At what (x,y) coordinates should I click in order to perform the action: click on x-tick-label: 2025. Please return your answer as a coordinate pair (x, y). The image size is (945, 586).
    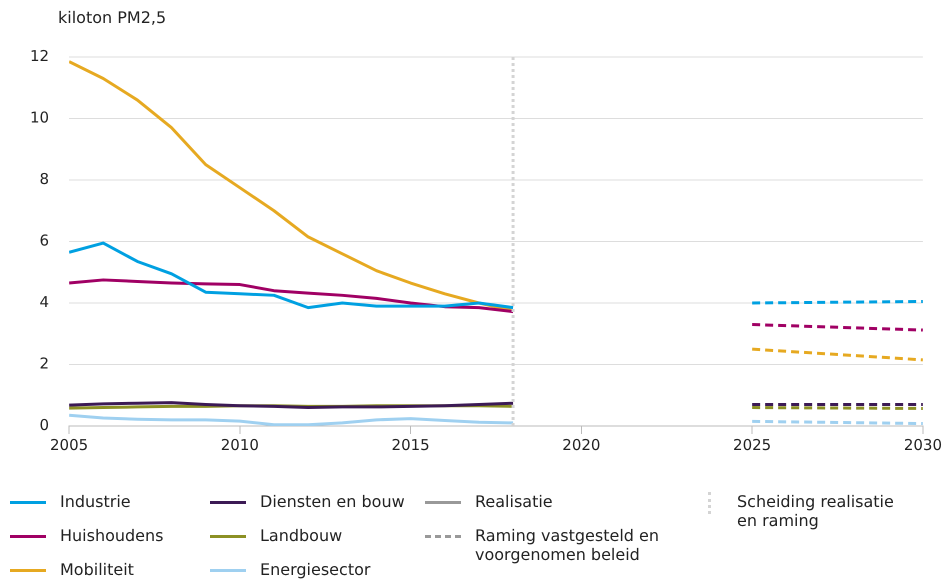
    Looking at the image, I should click on (752, 445).